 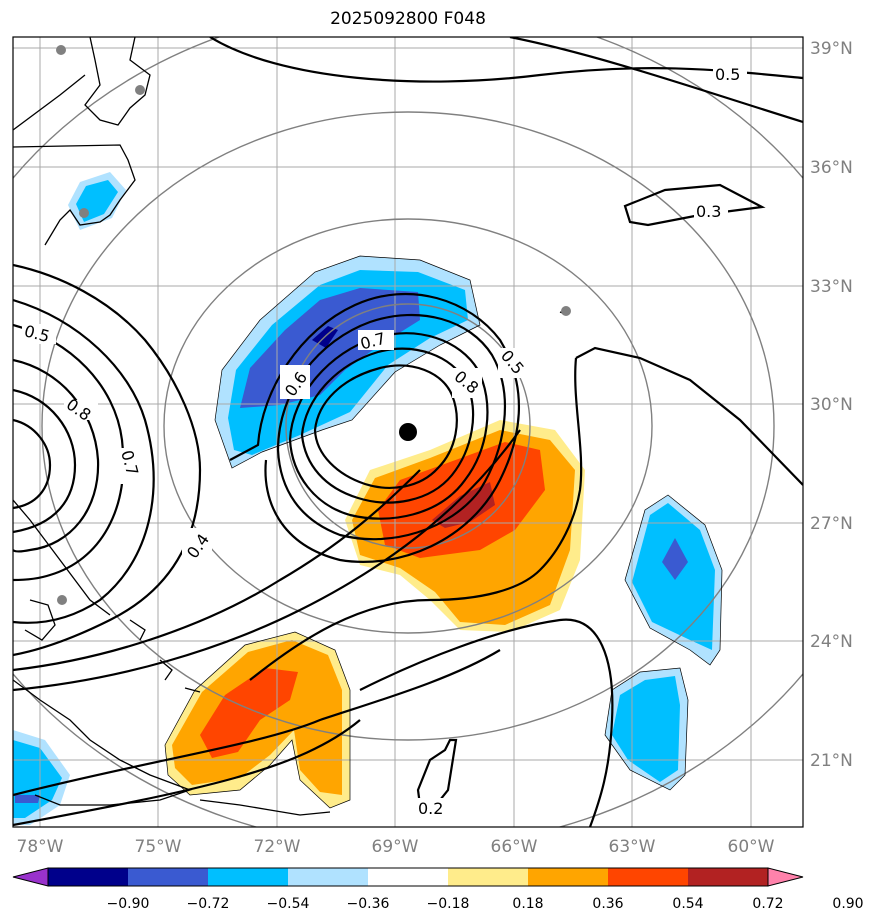 I want to click on lon-tick: 75°W, so click(x=158, y=847).